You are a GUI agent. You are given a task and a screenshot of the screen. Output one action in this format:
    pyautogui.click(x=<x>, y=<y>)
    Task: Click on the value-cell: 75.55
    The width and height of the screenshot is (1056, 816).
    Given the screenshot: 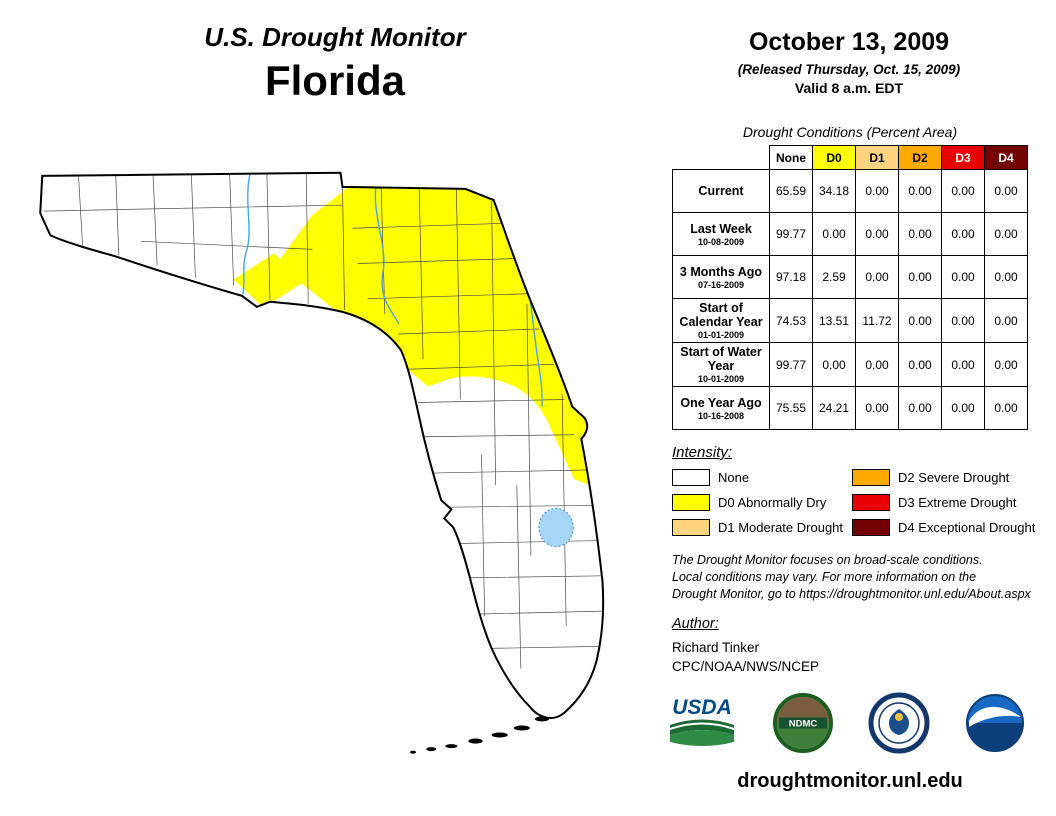 What is the action you would take?
    pyautogui.click(x=791, y=408)
    